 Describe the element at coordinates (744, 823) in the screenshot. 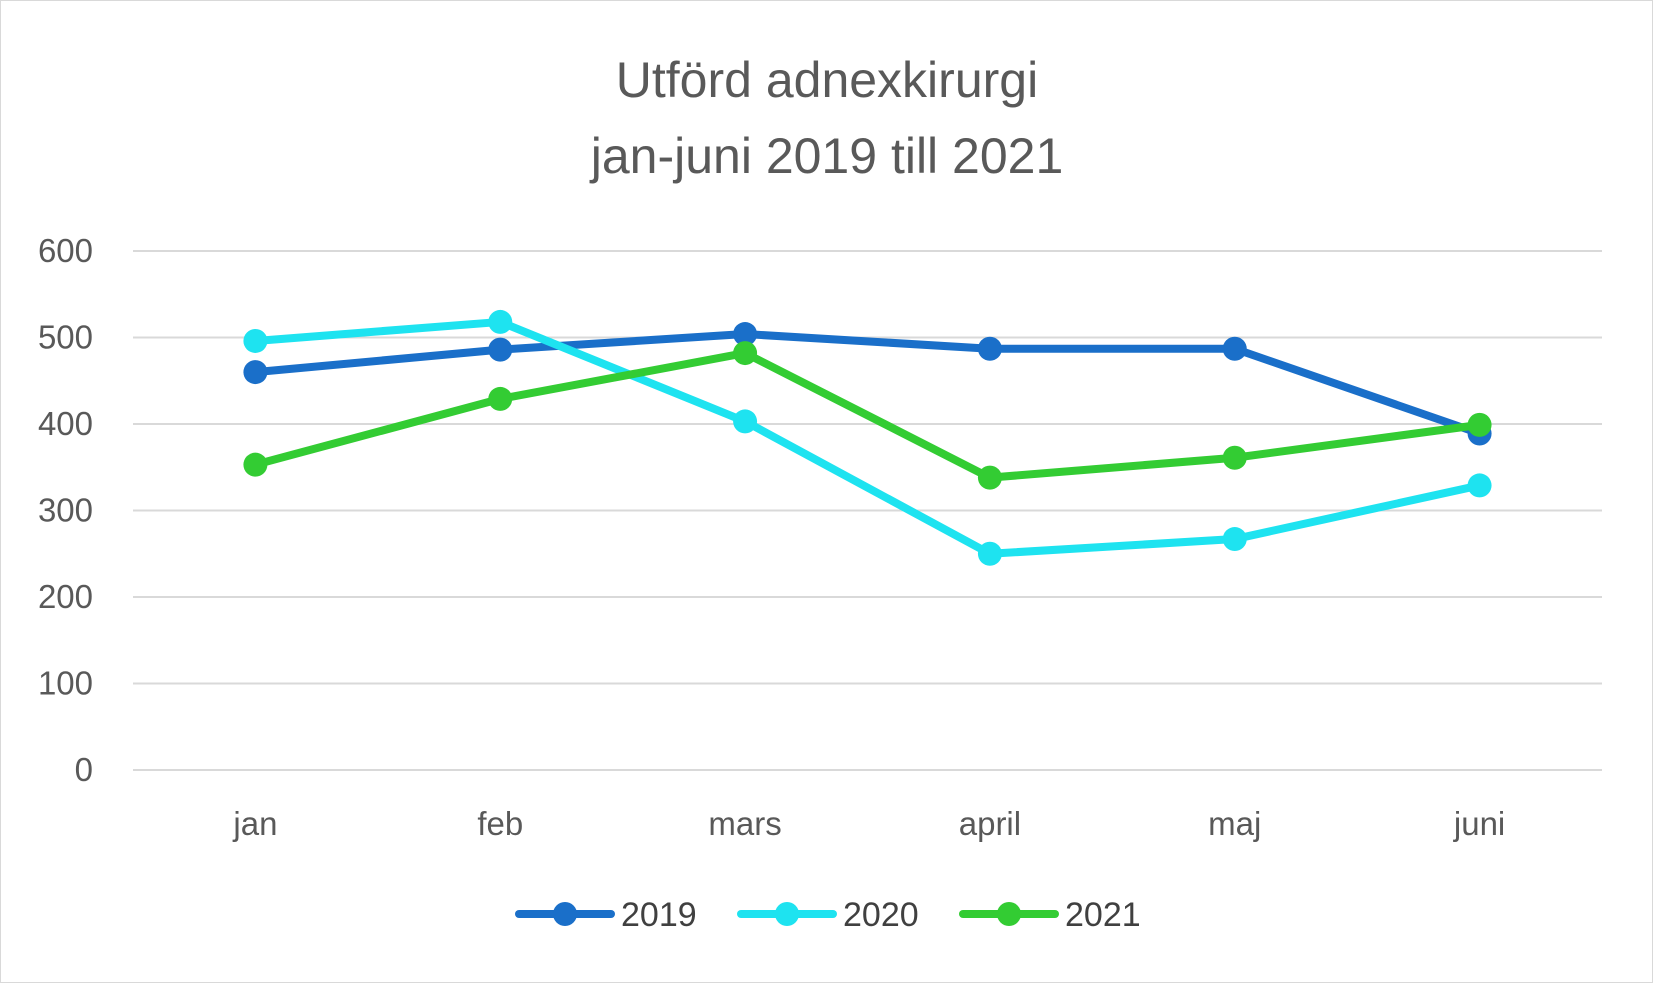

I see `x-tick-label: mars` at that location.